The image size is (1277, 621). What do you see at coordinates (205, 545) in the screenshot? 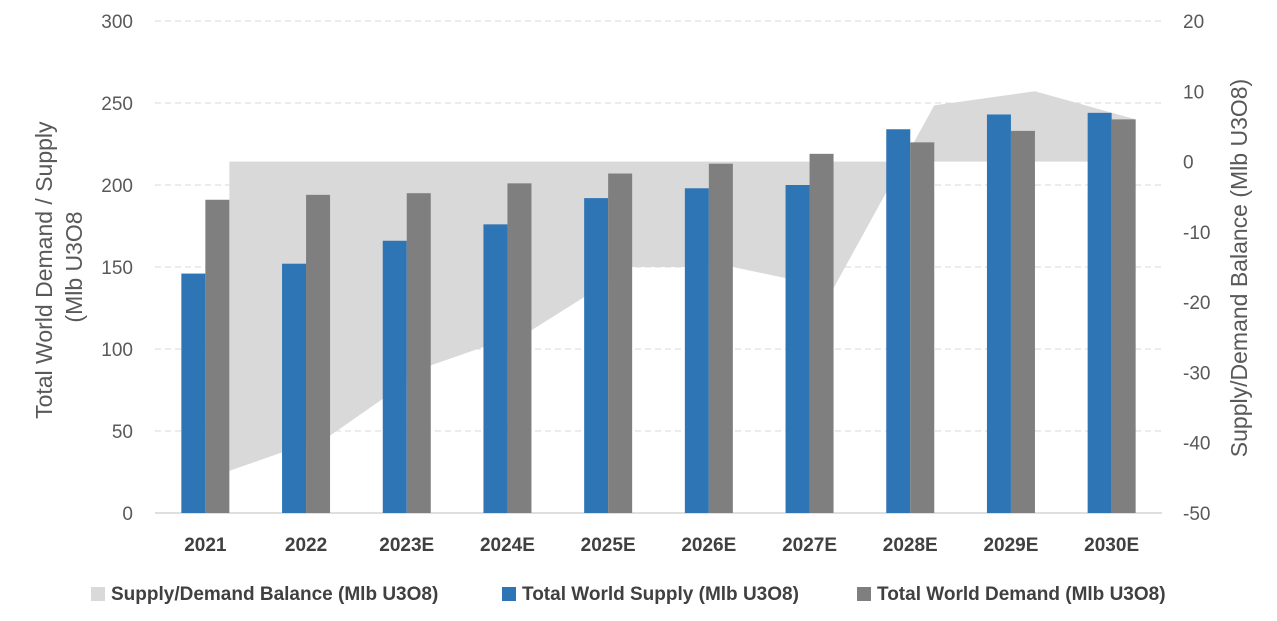
I see `x-tick-label: 2021` at bounding box center [205, 545].